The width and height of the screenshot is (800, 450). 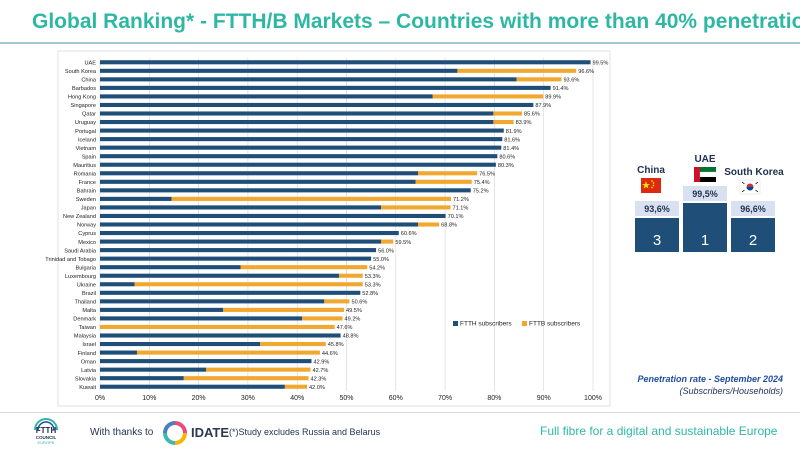 I want to click on x-tick-label: 70%, so click(x=445, y=398).